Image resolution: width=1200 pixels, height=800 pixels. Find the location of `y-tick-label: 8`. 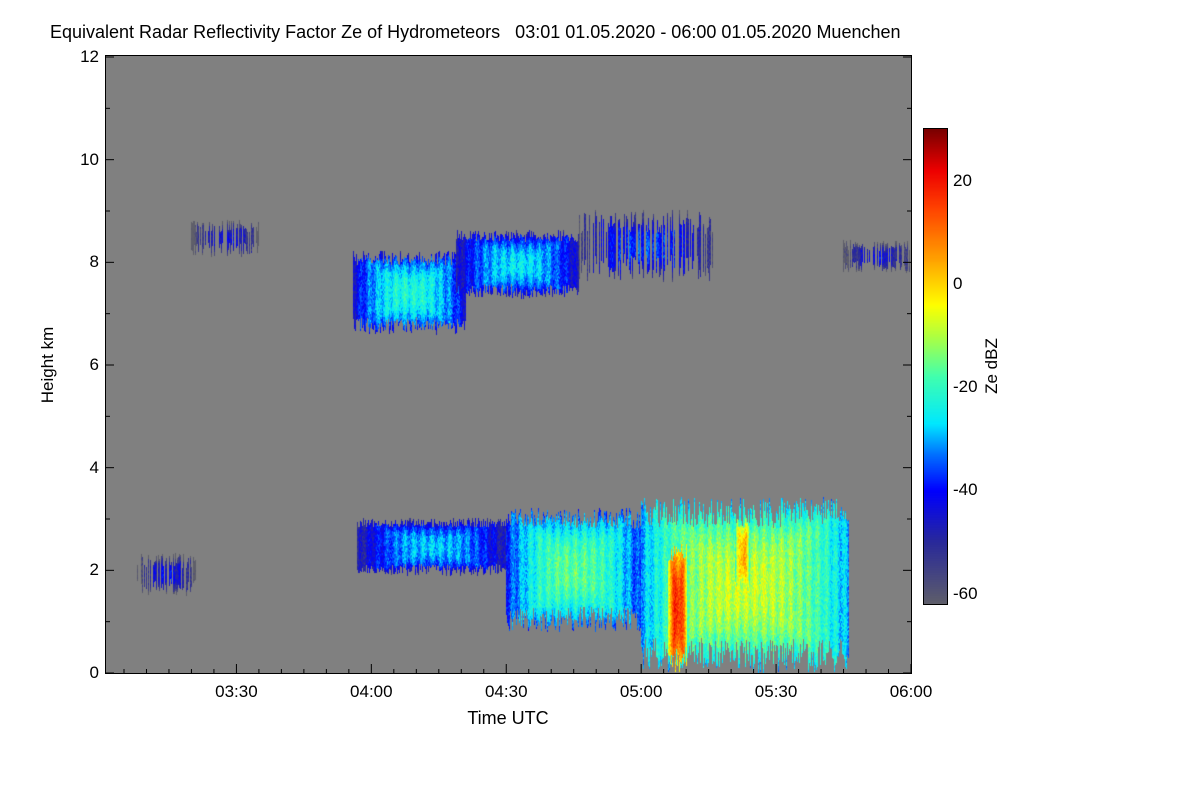

y-tick-label: 8 is located at coordinates (94, 262).